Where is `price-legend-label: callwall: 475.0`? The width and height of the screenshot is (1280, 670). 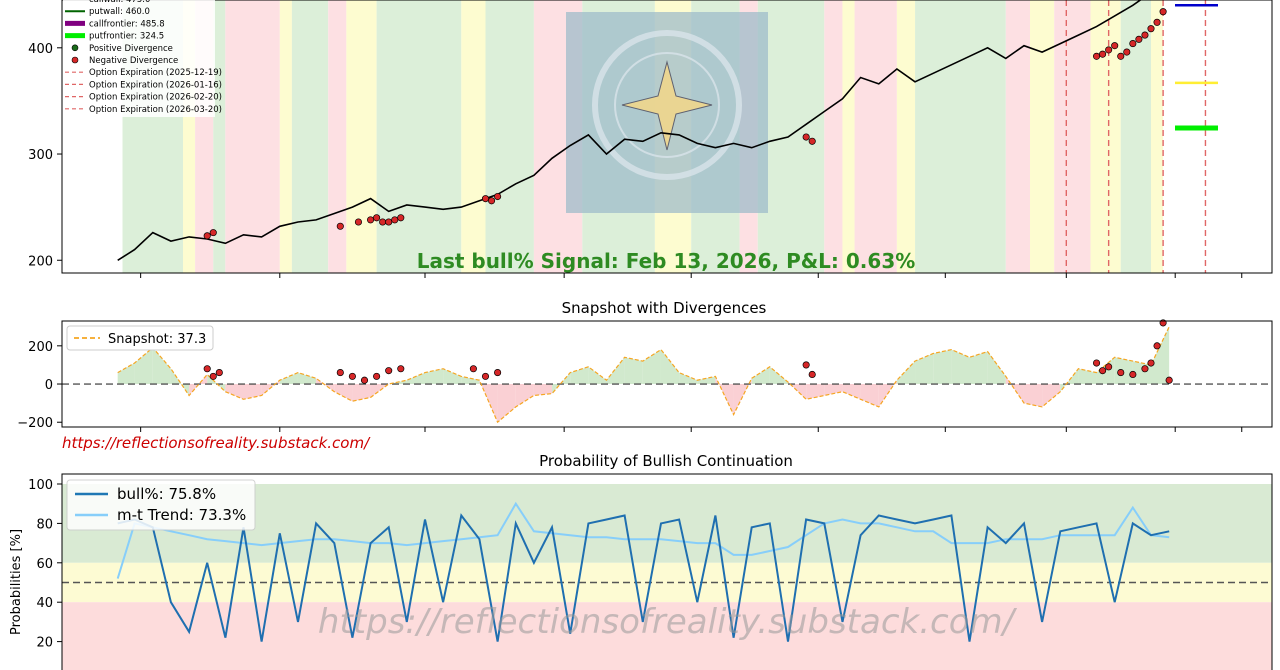 price-legend-label: callwall: 475.0 is located at coordinates (119, 2).